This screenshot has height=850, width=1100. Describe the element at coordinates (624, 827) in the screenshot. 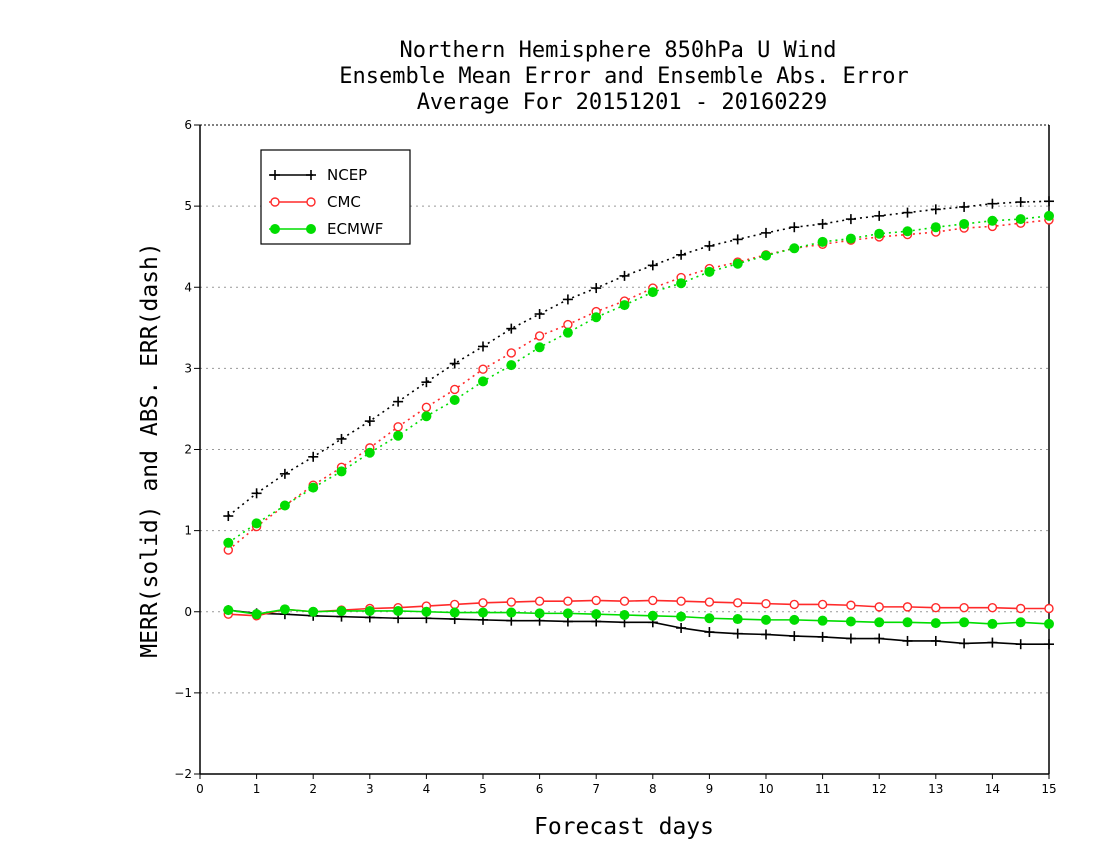

I see `x-axis-title: Forecast days` at that location.